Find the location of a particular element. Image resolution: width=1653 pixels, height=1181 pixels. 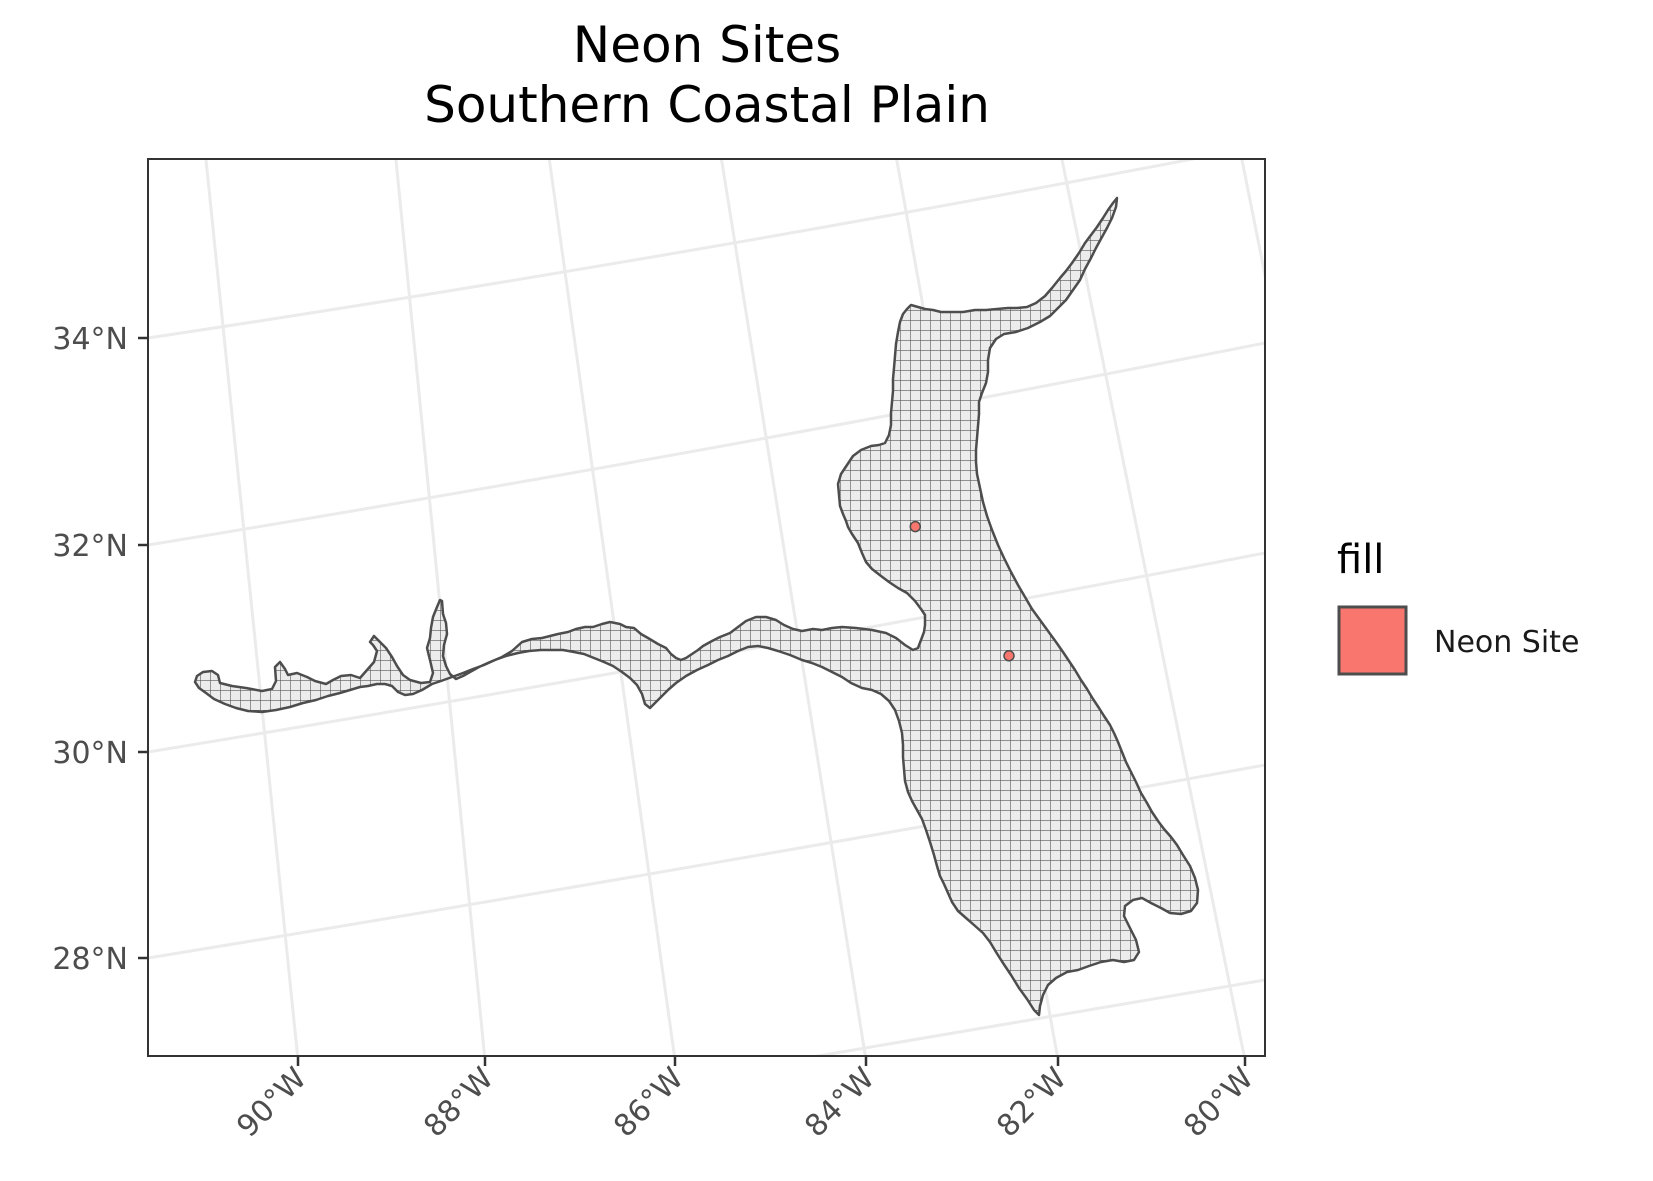

lat-label-30: 30°N is located at coordinates (90, 753).